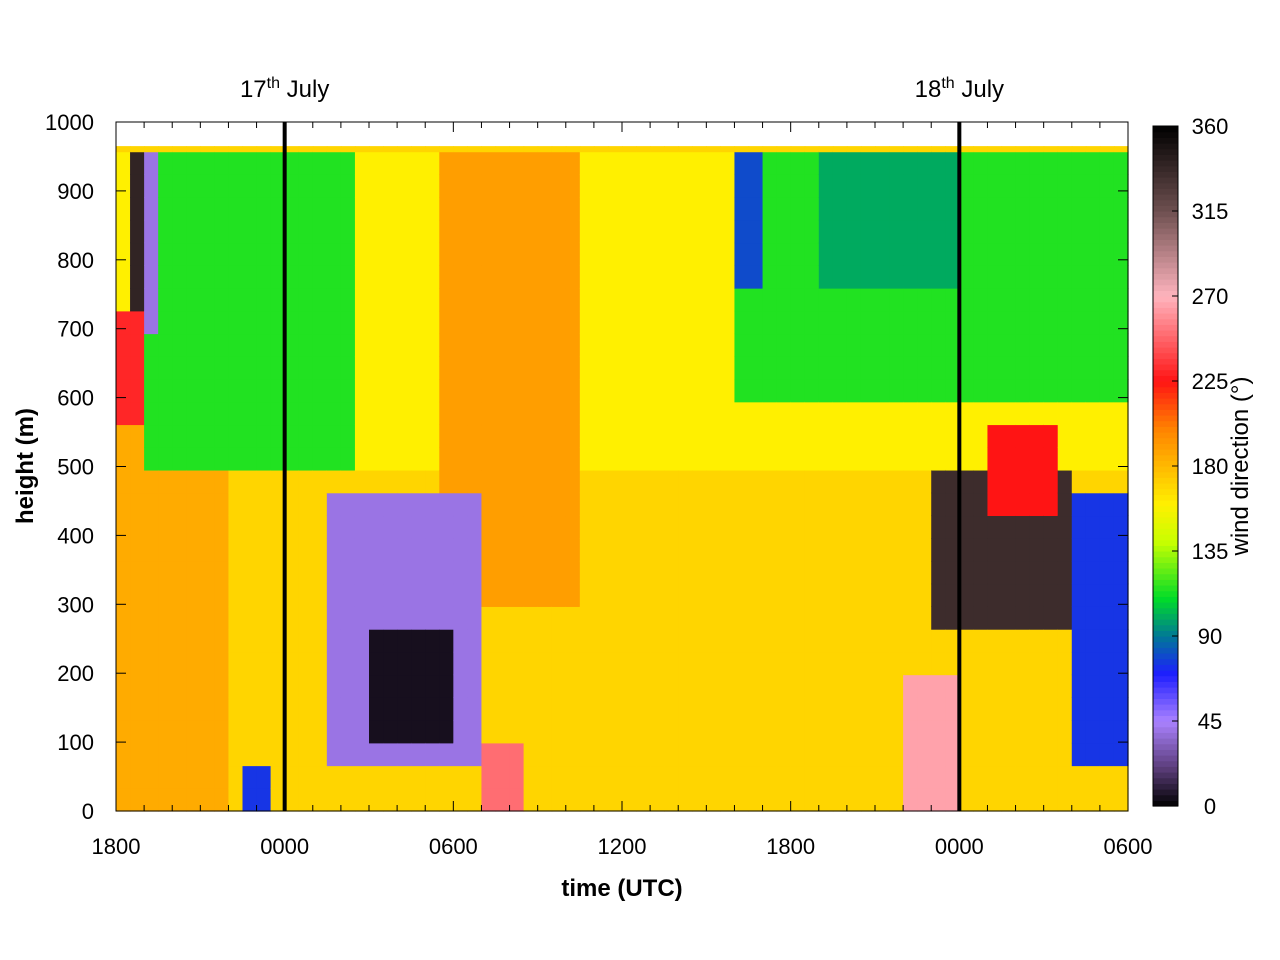 Image resolution: width=1280 pixels, height=960 pixels. I want to click on x-axis-title: time (UTC), so click(621, 888).